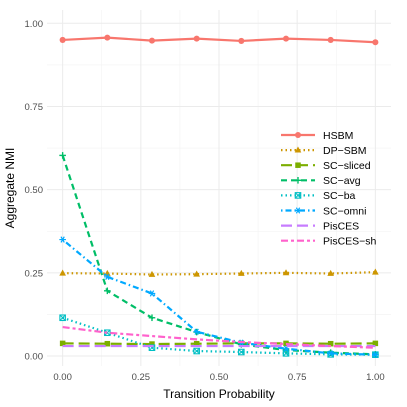 The image size is (407, 407). I want to click on legend-item: PisCES−sh, so click(329, 242).